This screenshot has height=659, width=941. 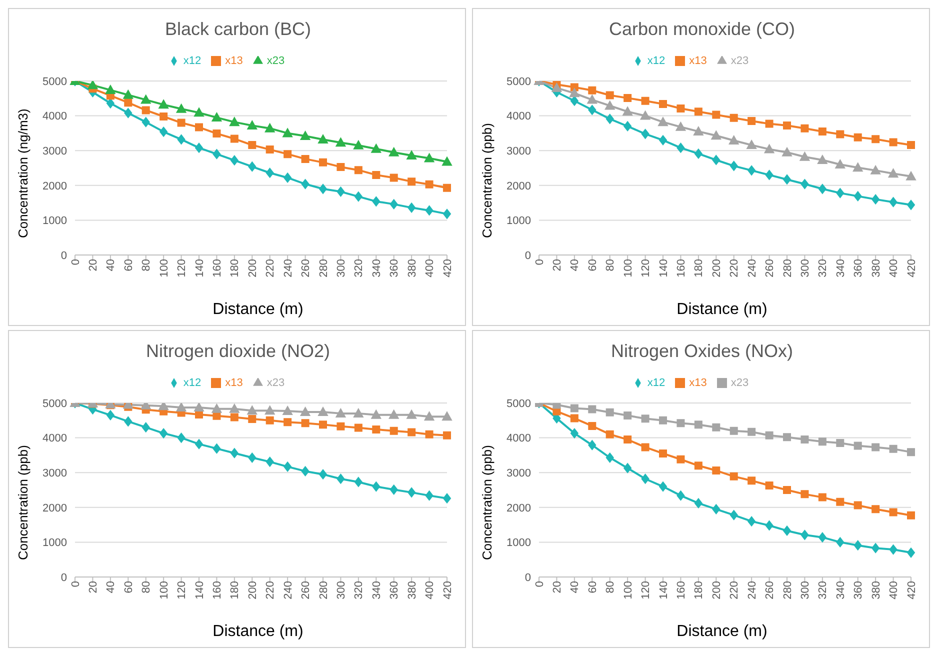 I want to click on x-tick-label: 20, so click(x=558, y=265).